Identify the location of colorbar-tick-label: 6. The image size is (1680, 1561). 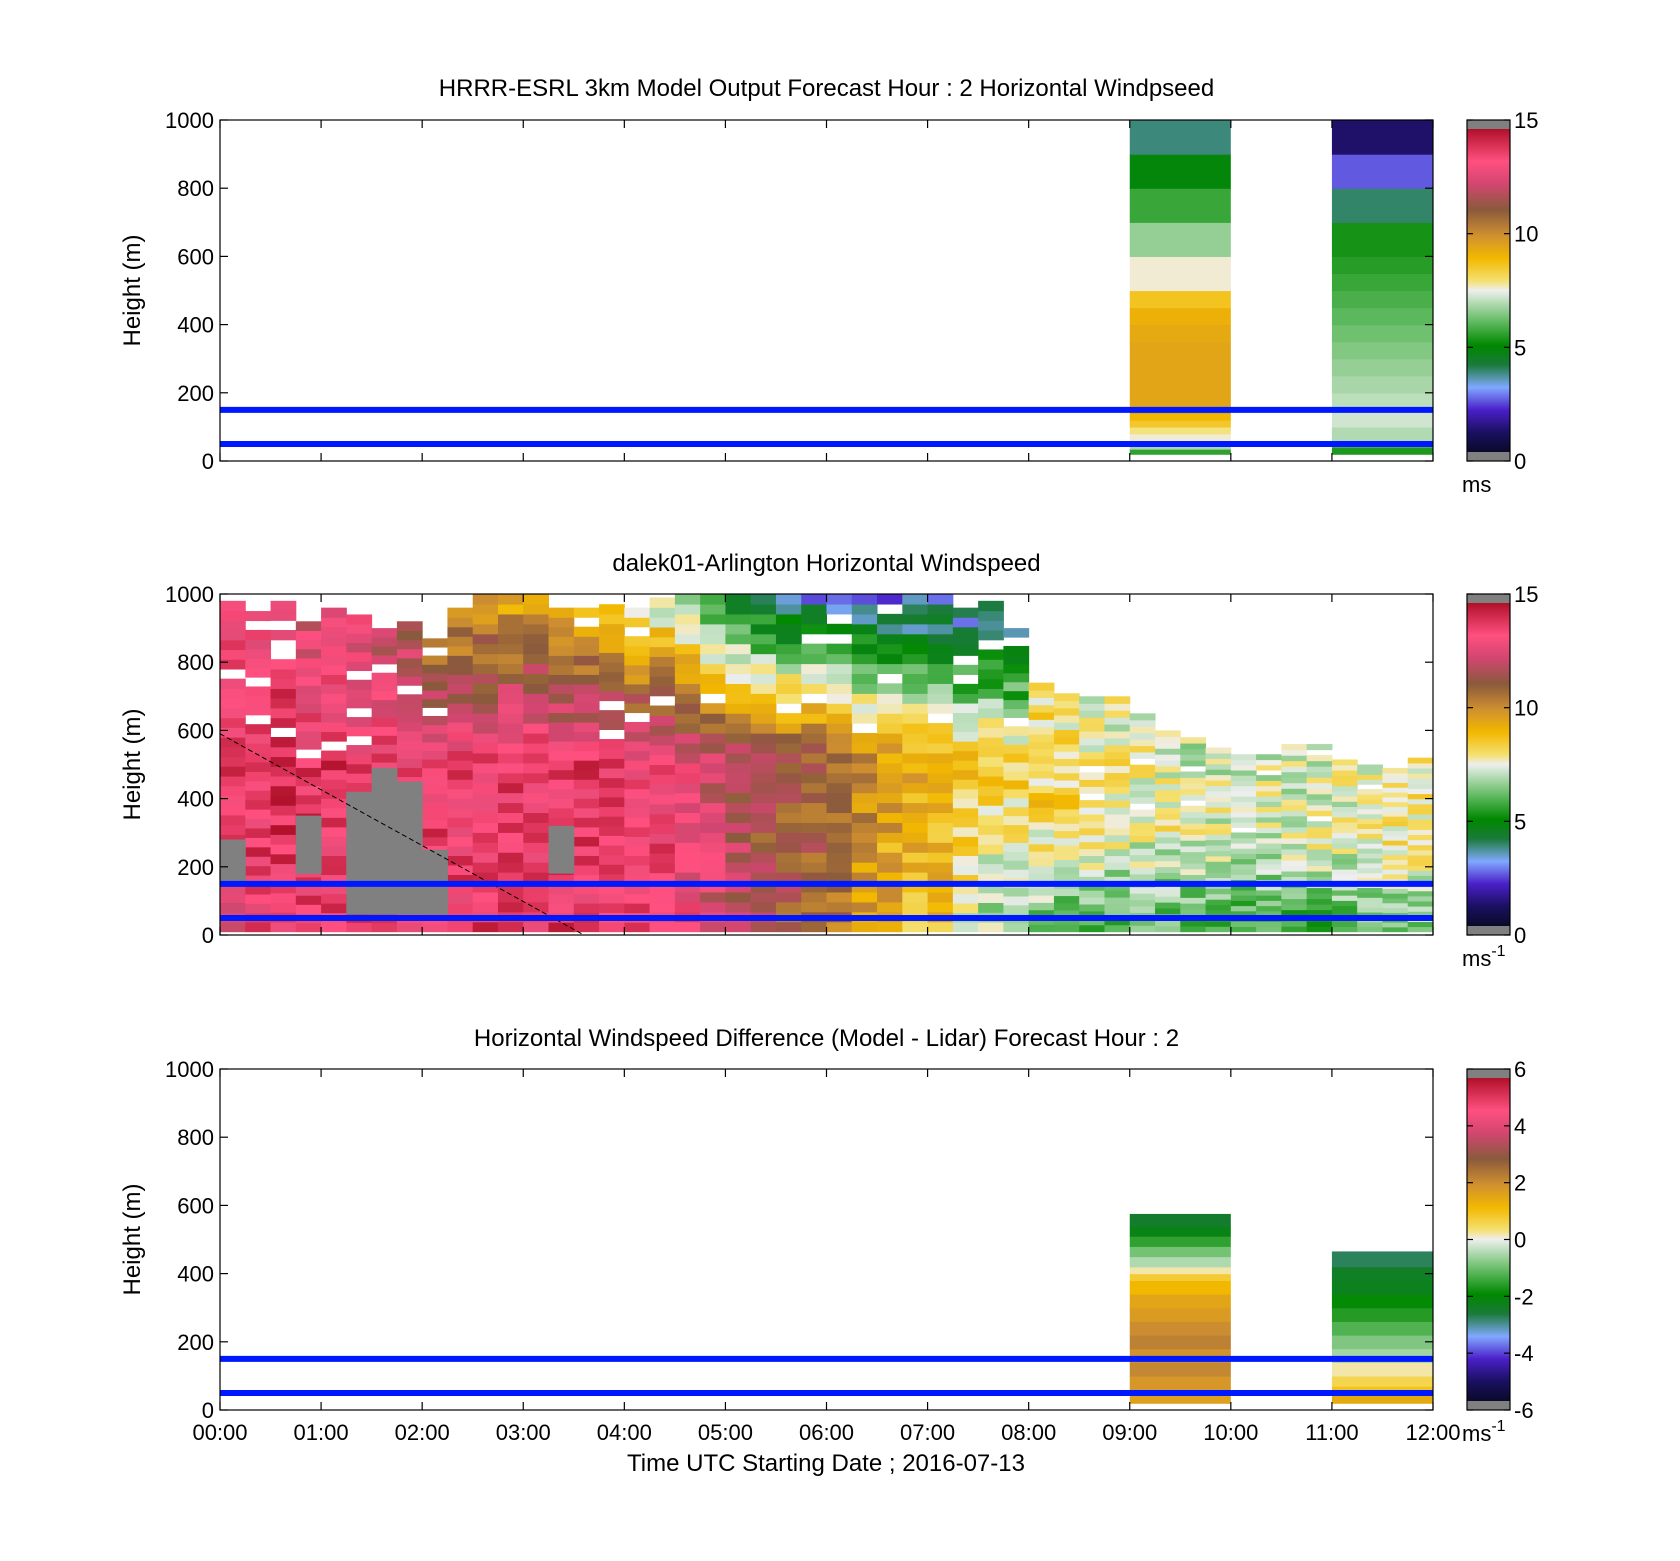
(1520, 1069).